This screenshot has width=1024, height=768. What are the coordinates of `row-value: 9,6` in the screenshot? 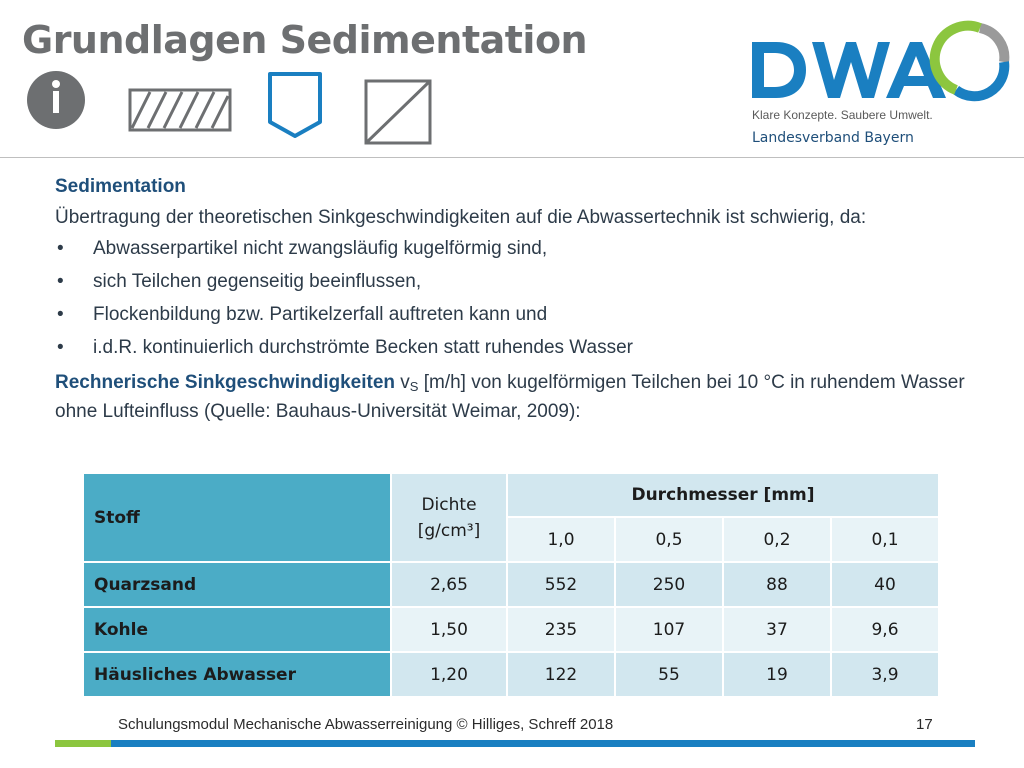 It's located at (885, 629).